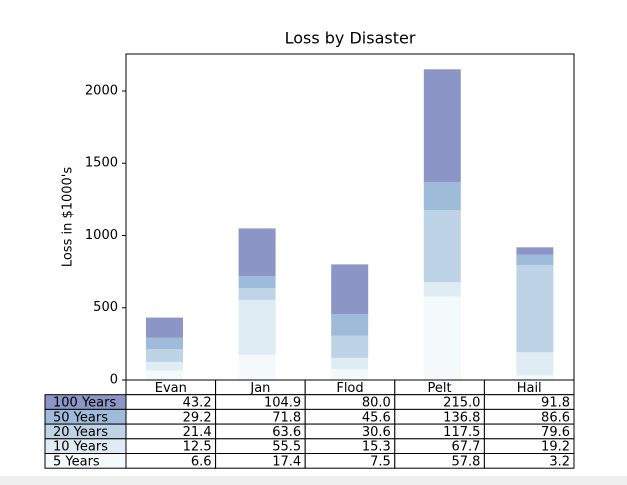  Describe the element at coordinates (465, 461) in the screenshot. I see `table-cell-text: 57.8` at that location.